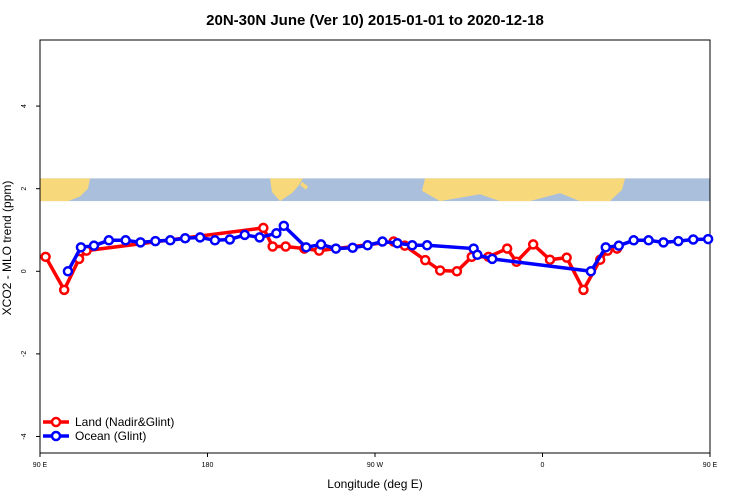  What do you see at coordinates (523, 190) in the screenshot?
I see `map-land-africa-asia` at bounding box center [523, 190].